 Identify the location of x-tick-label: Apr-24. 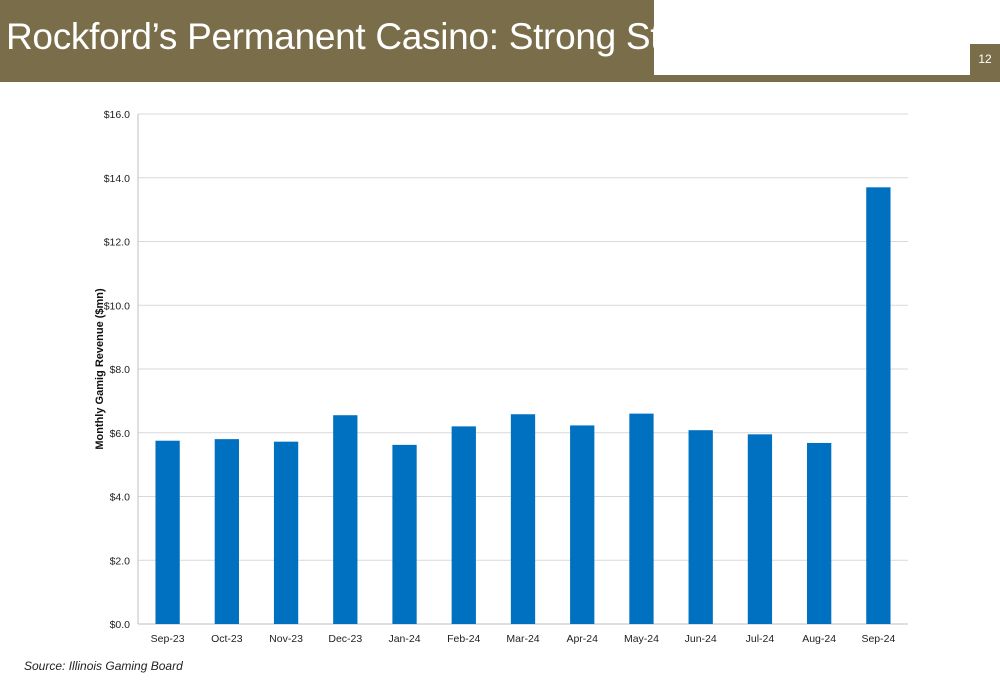
(582, 639).